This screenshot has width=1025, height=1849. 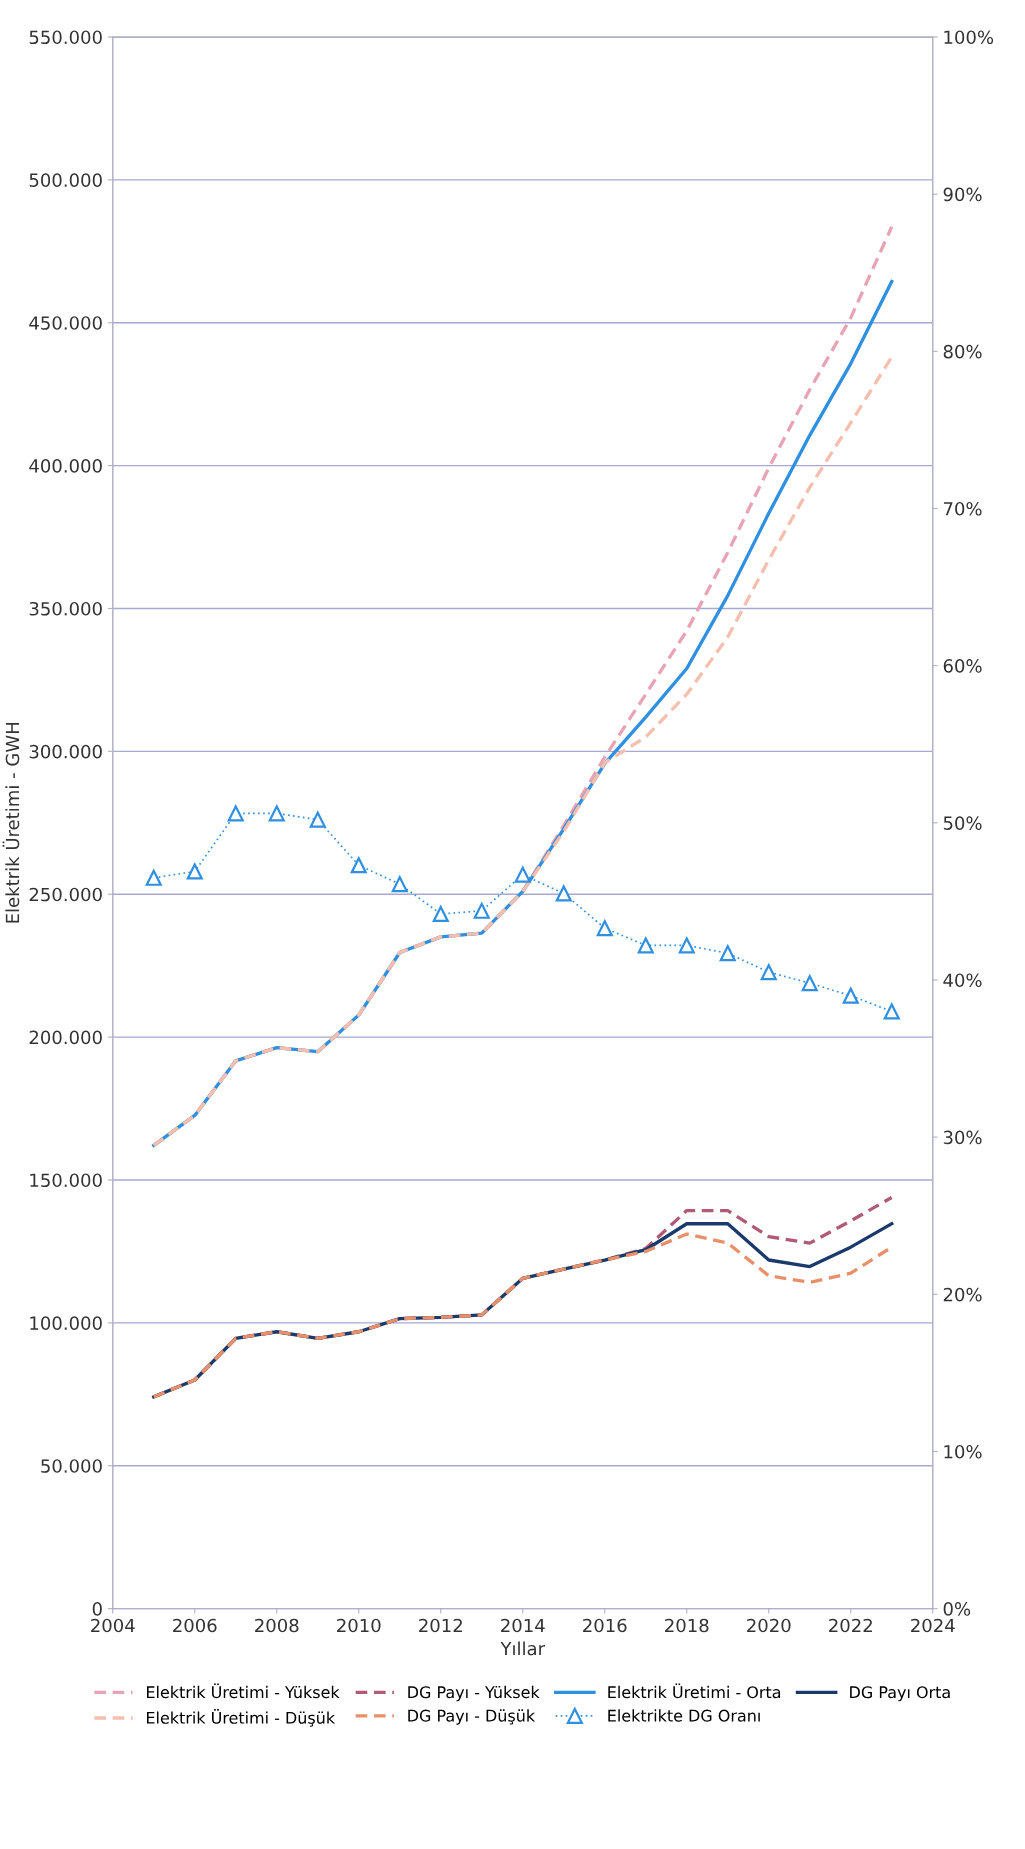 I want to click on y-tick-label: 350.000, so click(x=65, y=608).